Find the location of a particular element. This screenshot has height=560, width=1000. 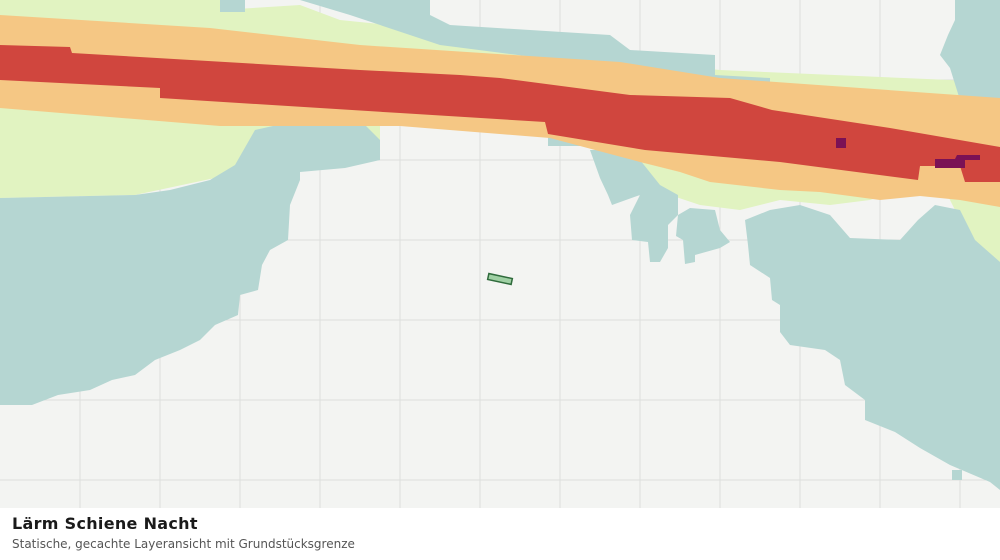

layer-title: Lärm Schiene Nacht is located at coordinates (105, 523).